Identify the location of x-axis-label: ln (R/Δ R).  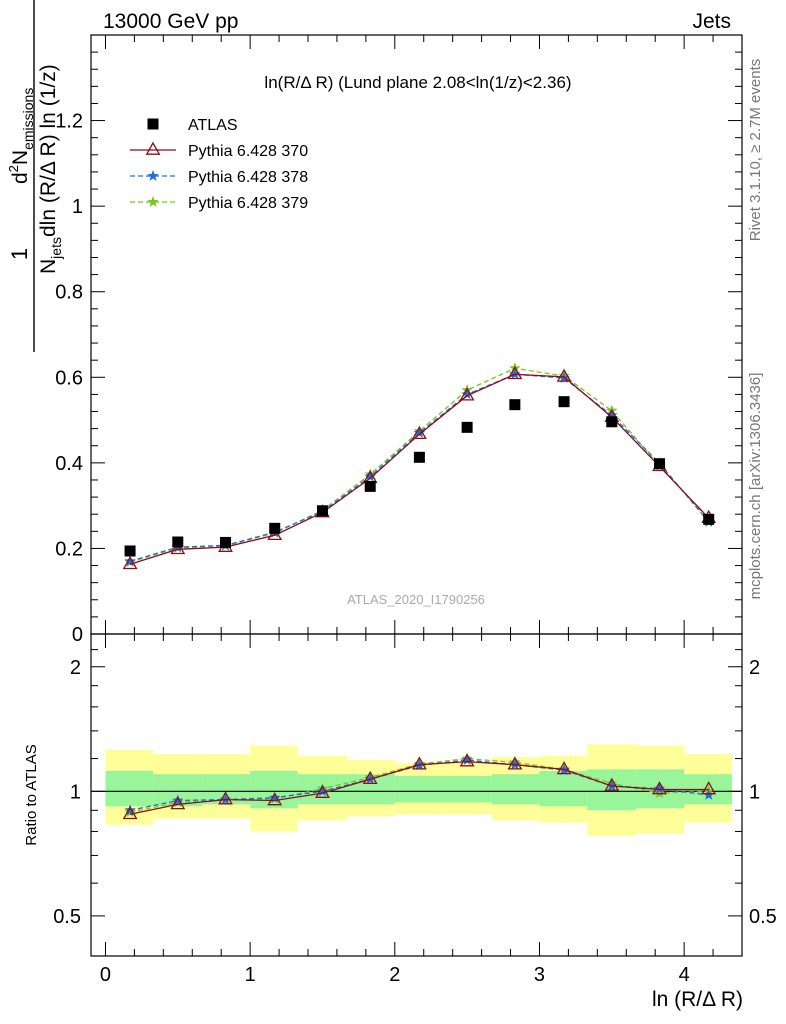
(697, 999).